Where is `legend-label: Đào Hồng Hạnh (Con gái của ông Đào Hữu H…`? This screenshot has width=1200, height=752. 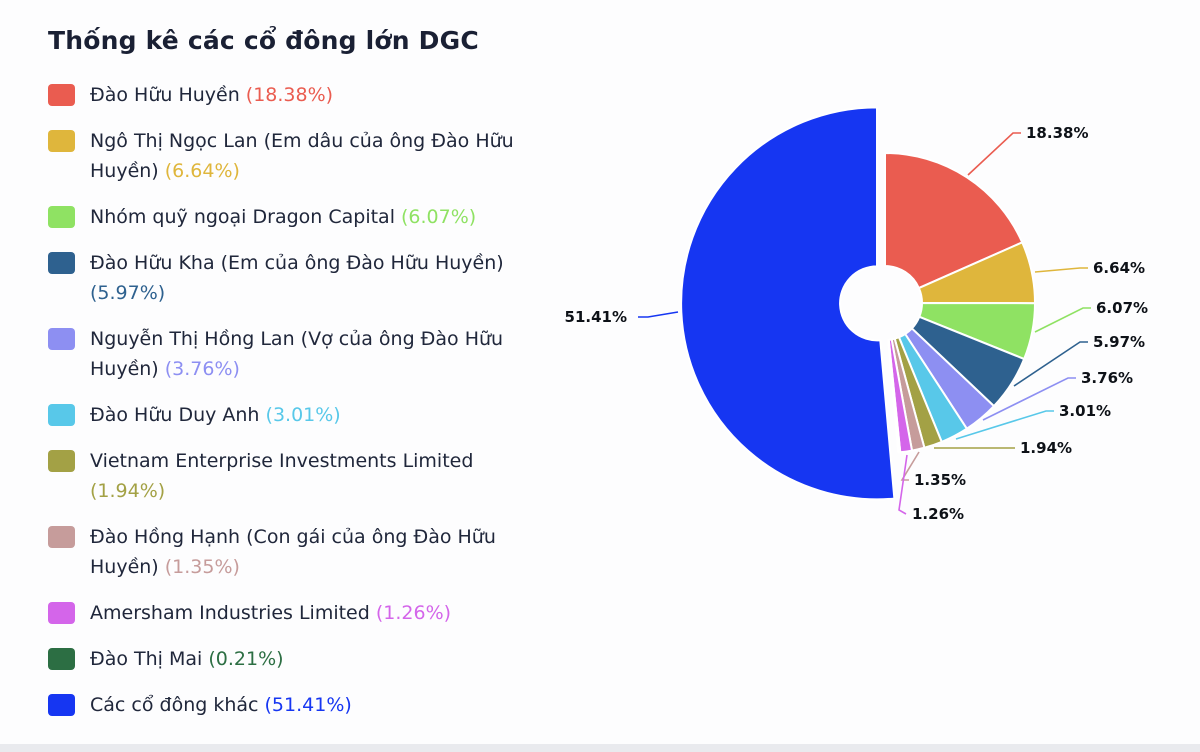 legend-label: Đào Hồng Hạnh (Con gái của ông Đào Hữu H… is located at coordinates (310, 552).